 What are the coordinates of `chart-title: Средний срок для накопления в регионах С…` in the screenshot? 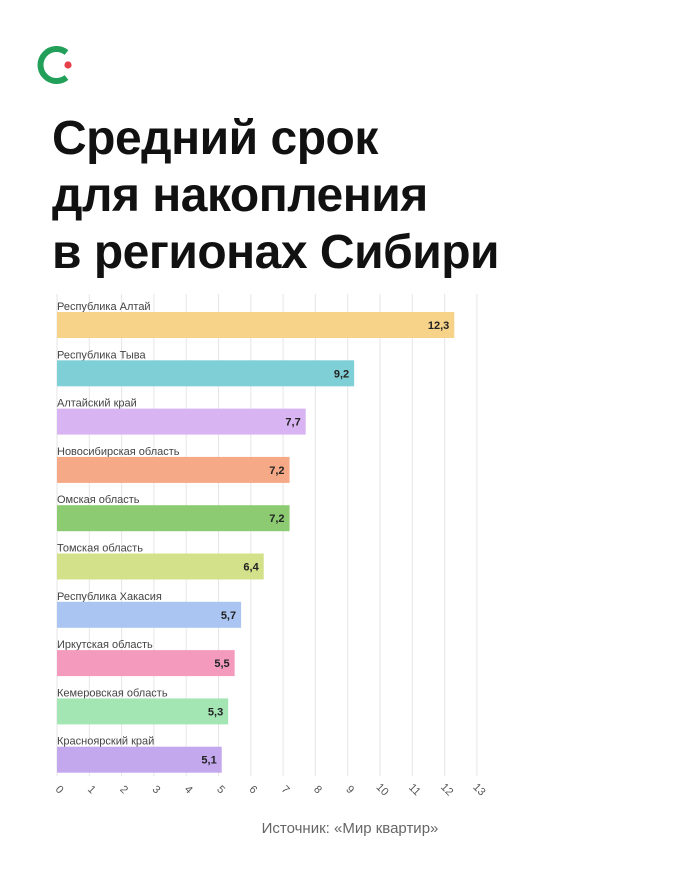 It's located at (276, 195).